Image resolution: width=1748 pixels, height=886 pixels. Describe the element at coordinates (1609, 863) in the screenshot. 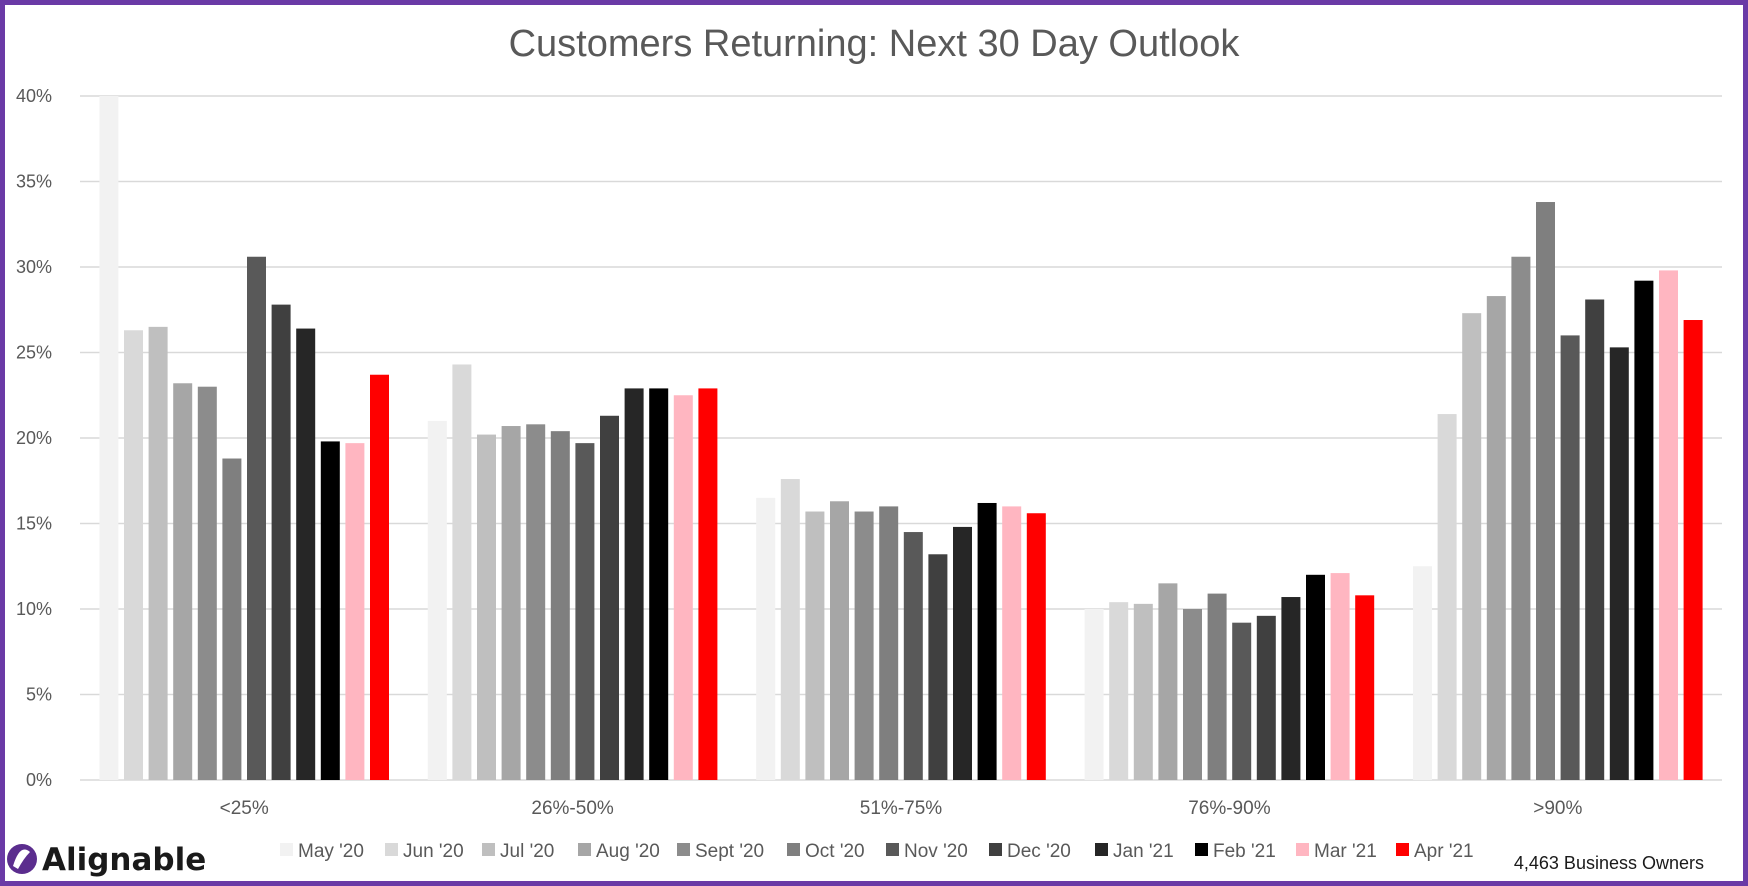

I see `sample-size-note: 4,463 Business Owners` at that location.